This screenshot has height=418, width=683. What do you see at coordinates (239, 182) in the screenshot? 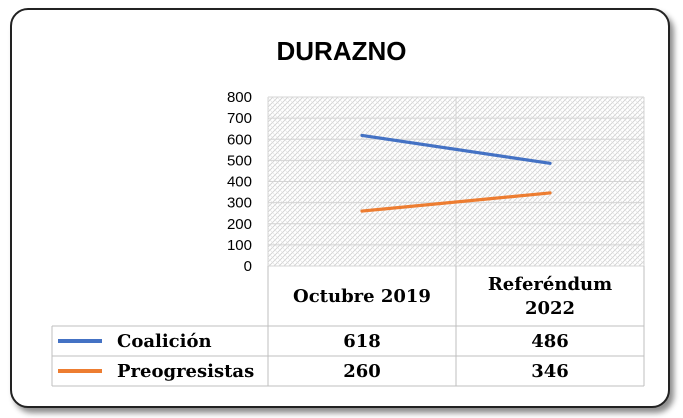
I see `y-tick-label: 400` at bounding box center [239, 182].